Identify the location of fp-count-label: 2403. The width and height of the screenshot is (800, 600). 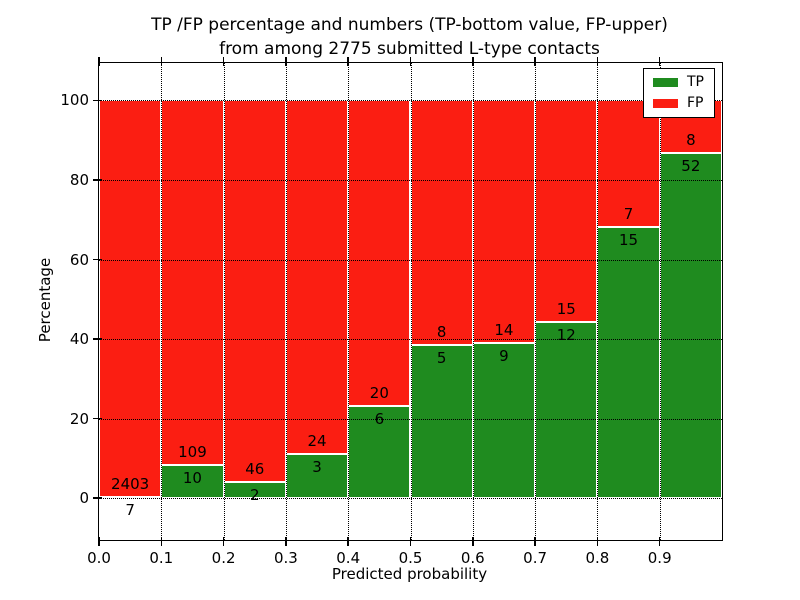
(130, 484).